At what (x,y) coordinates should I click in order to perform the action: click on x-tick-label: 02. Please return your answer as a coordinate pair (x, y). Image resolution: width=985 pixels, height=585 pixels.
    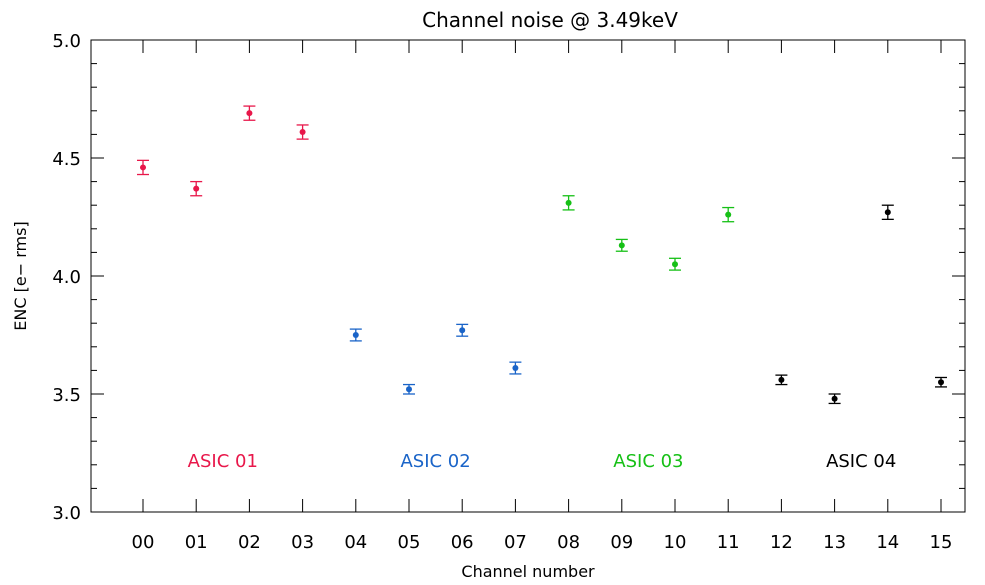
    Looking at the image, I should click on (249, 542).